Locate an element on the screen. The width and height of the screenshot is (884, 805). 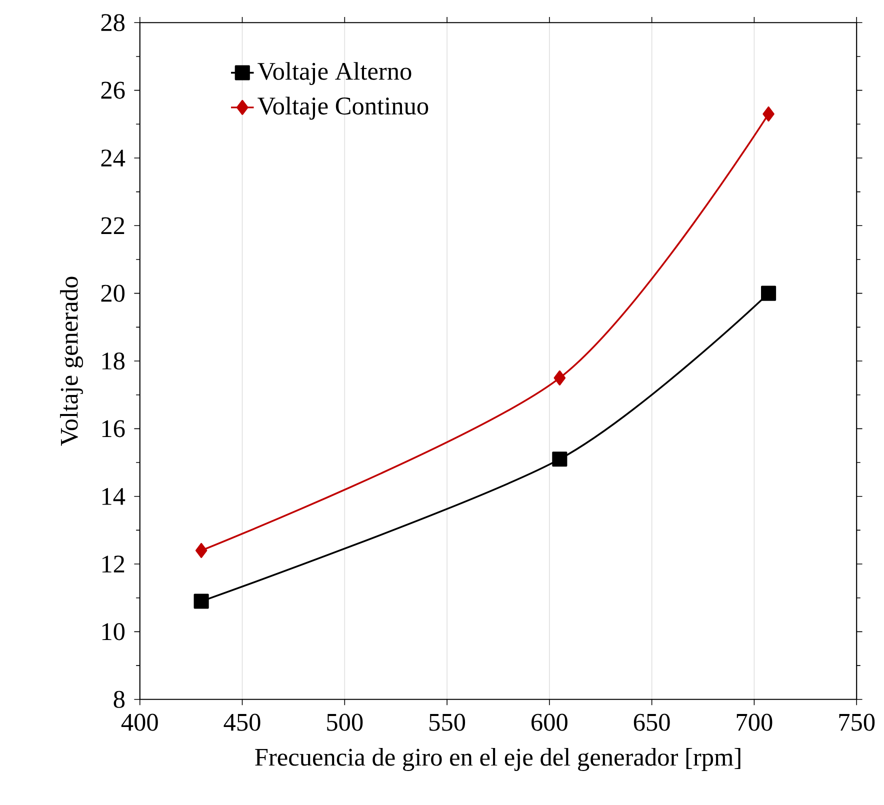
x-tick-label: 400 is located at coordinates (139, 723).